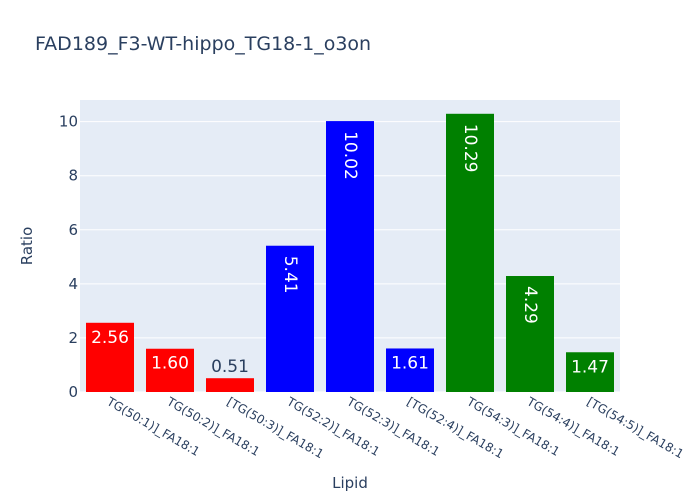 Image resolution: width=700 pixels, height=500 pixels. What do you see at coordinates (290, 275) in the screenshot?
I see `bar-value-label: 5.41` at bounding box center [290, 275].